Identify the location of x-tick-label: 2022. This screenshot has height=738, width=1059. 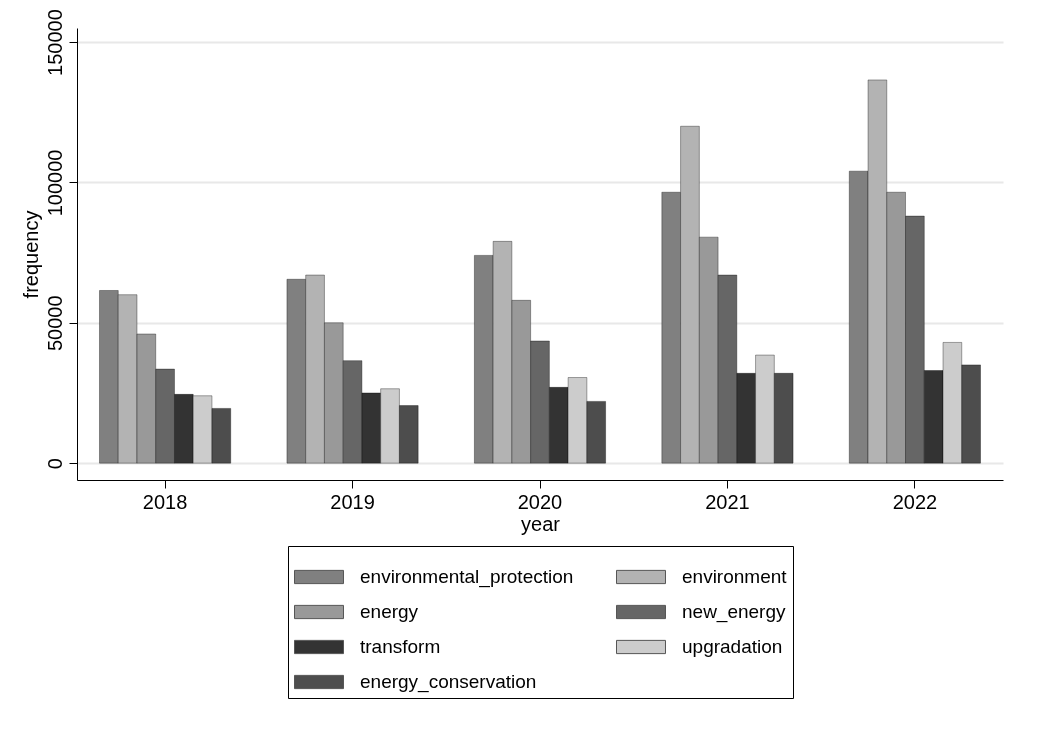
(915, 501).